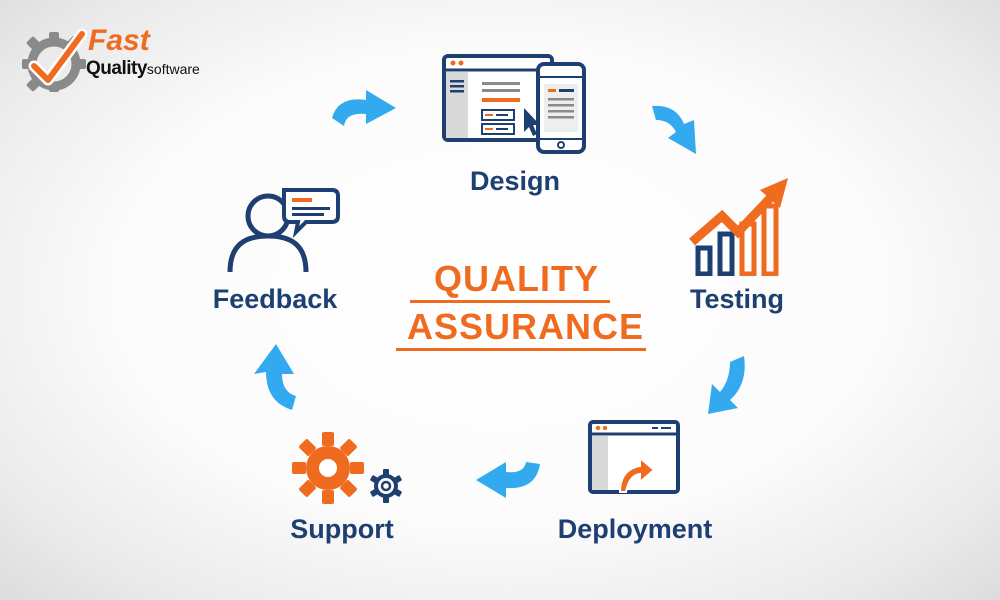 The image size is (1000, 600). I want to click on arrow-support-to-feedback-icon, so click(275, 377).